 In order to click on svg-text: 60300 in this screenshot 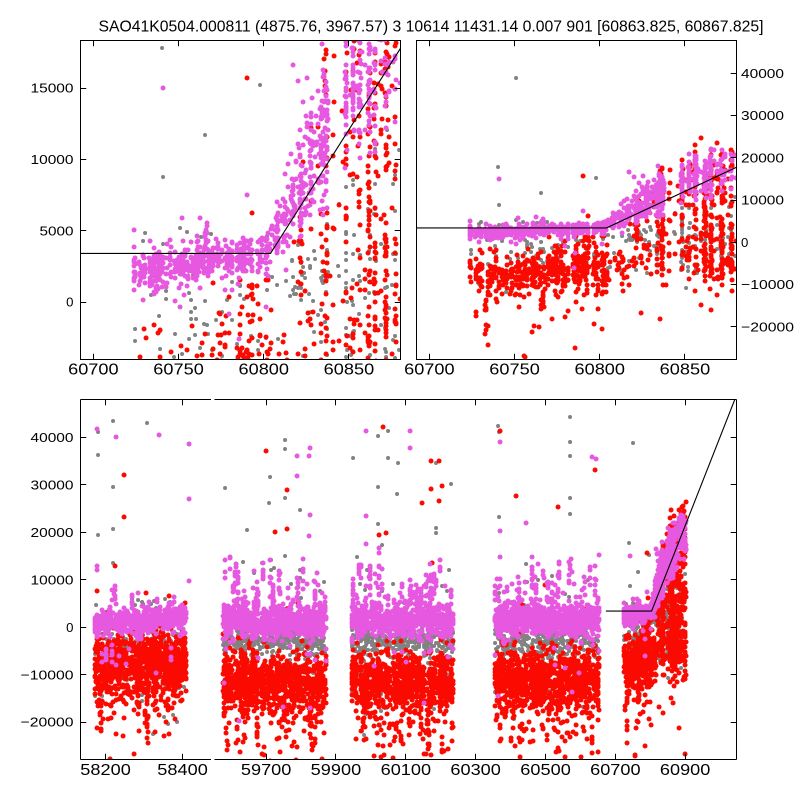, I will do `click(475, 770)`.